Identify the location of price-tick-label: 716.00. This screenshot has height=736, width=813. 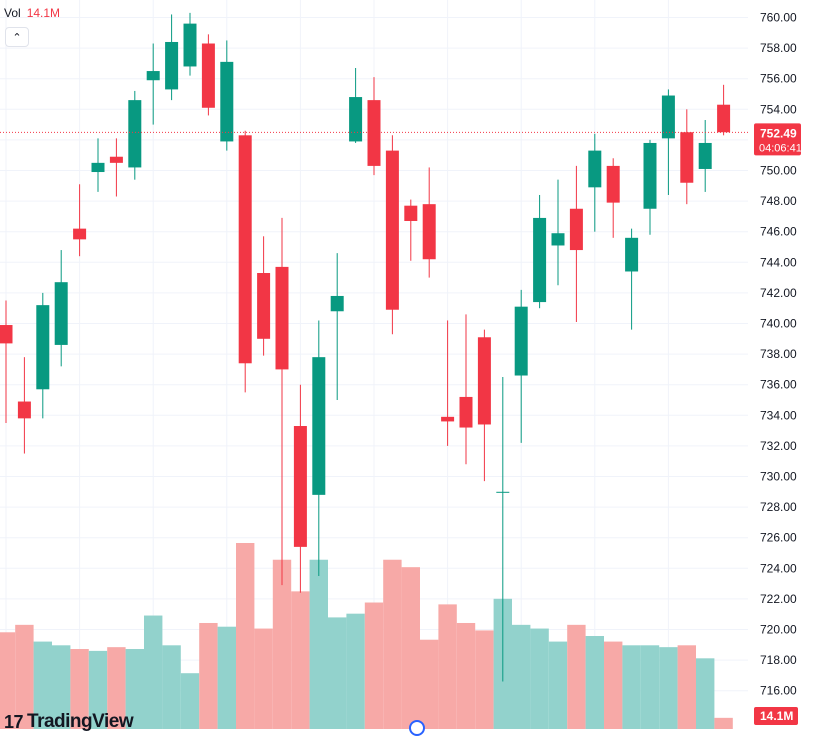
(778, 691).